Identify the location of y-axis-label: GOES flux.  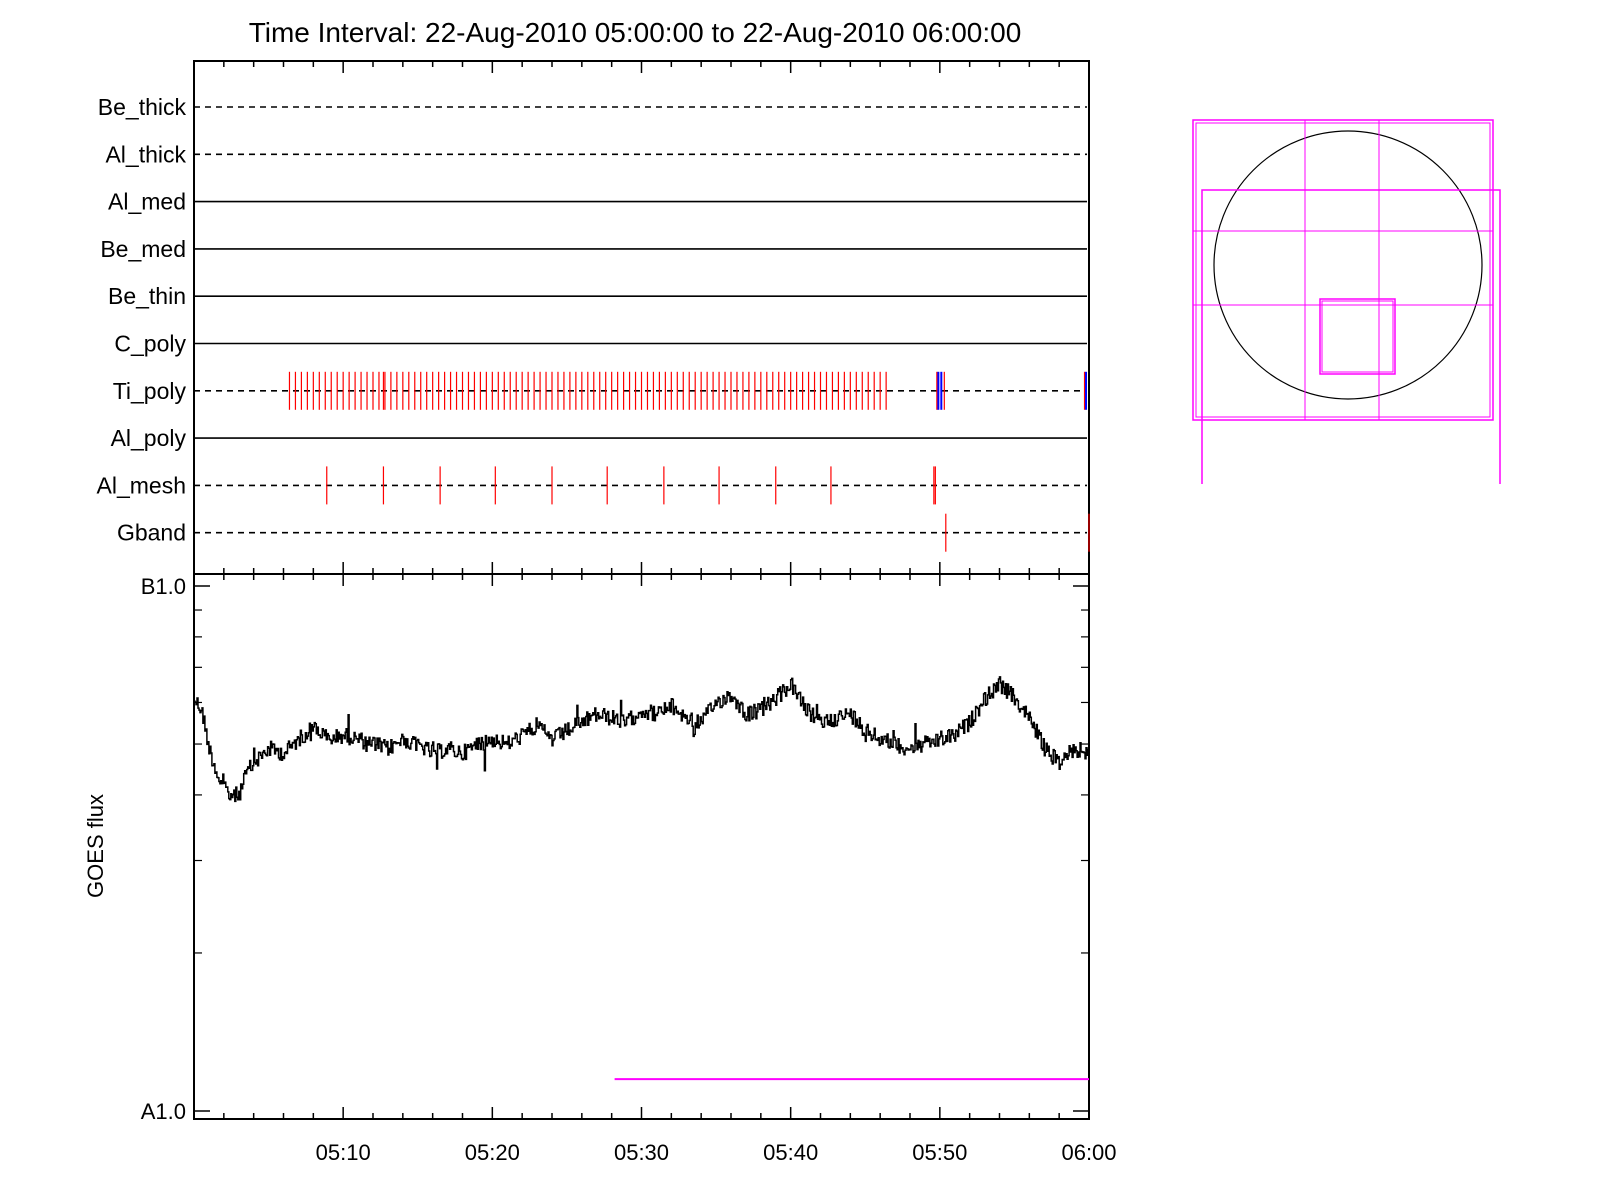
(95, 846).